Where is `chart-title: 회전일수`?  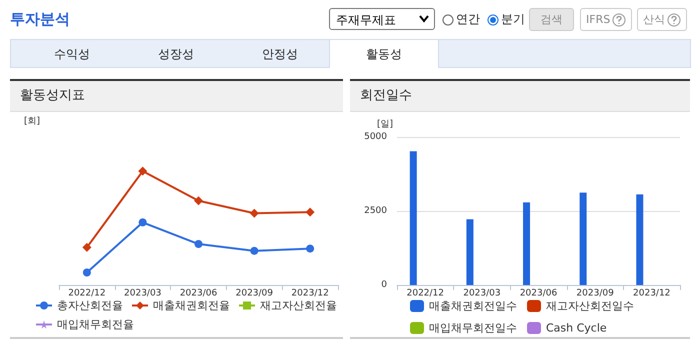 chart-title: 회전일수 is located at coordinates (520, 96).